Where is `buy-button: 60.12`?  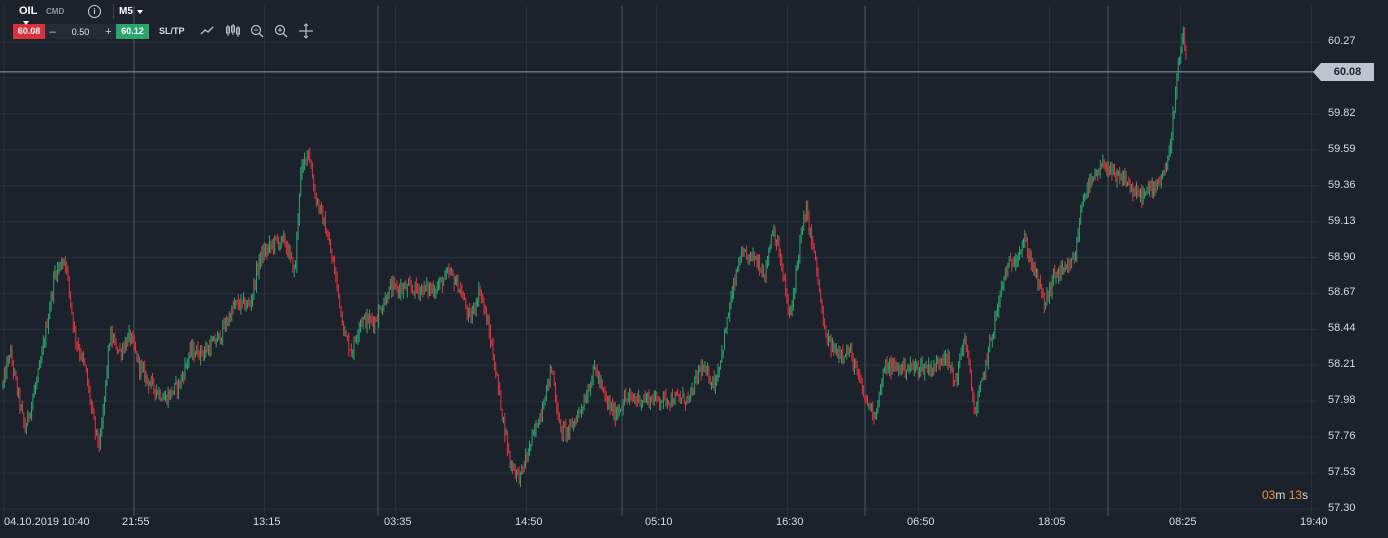
buy-button: 60.12 is located at coordinates (132, 31).